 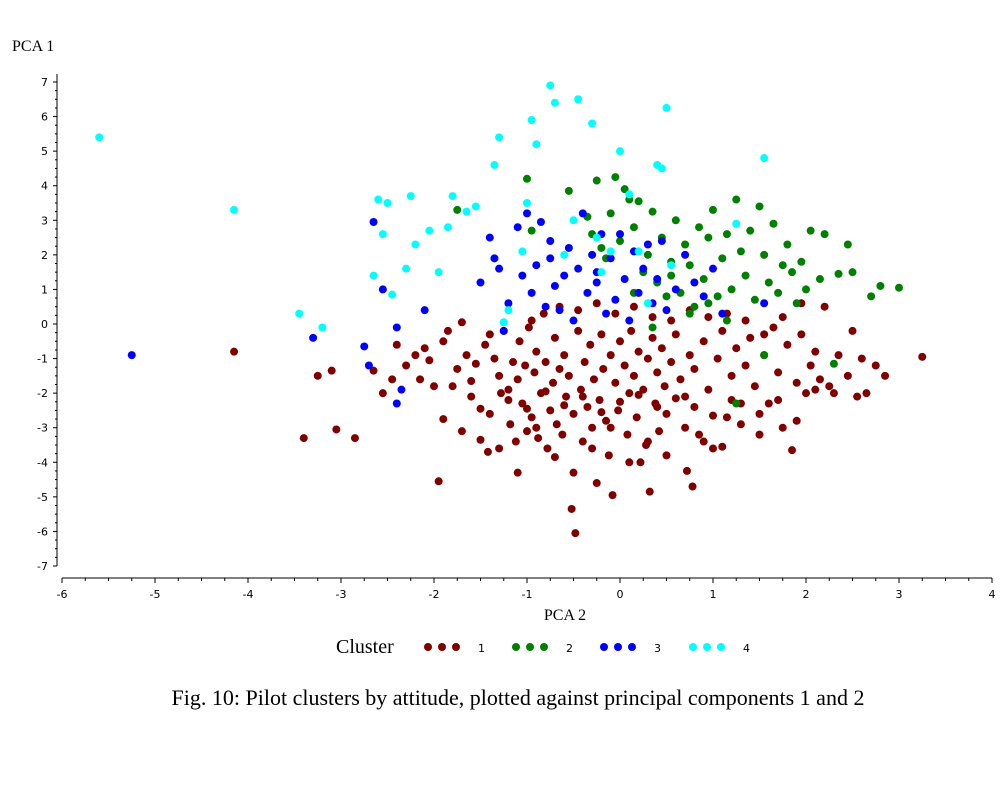 What do you see at coordinates (44, 289) in the screenshot?
I see `y-tick-label: 1` at bounding box center [44, 289].